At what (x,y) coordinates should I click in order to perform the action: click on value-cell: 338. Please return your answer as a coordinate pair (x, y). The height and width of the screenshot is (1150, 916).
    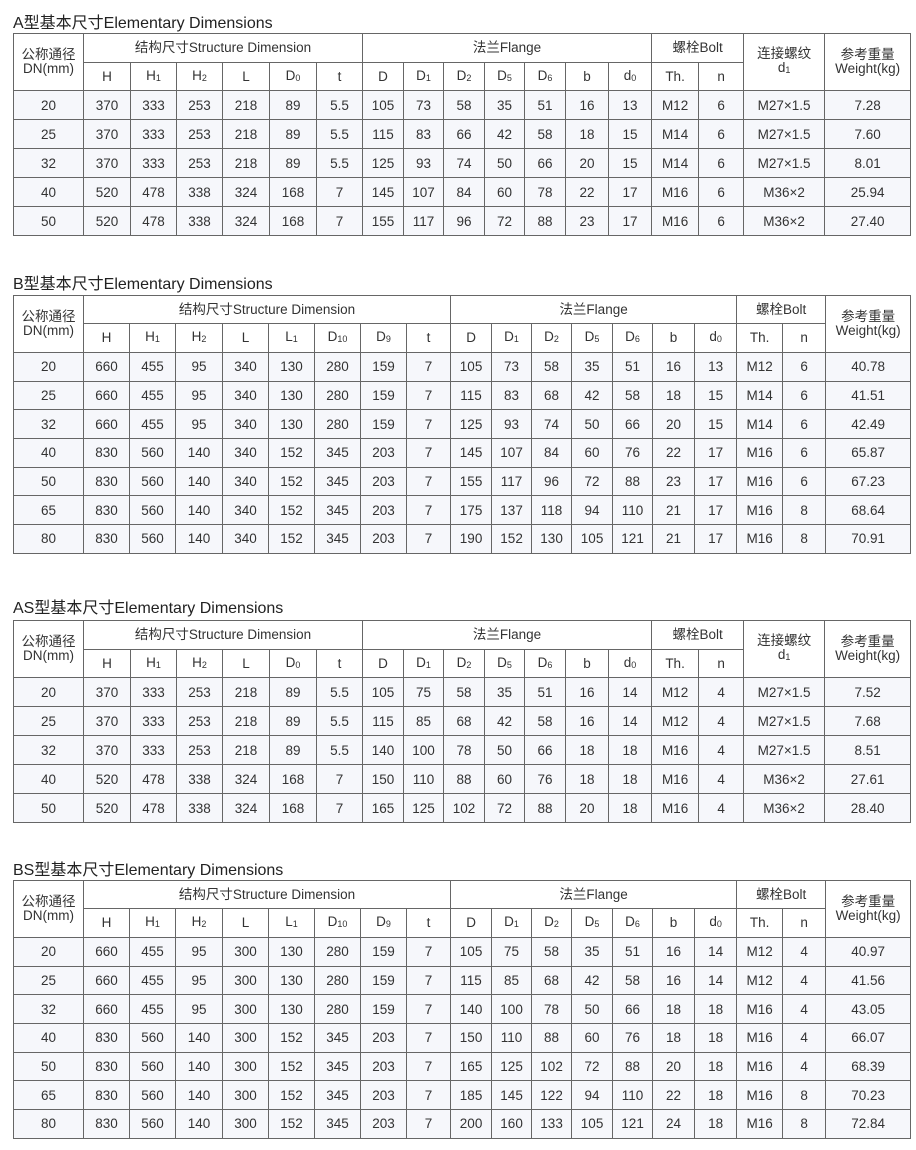
    Looking at the image, I should click on (199, 221).